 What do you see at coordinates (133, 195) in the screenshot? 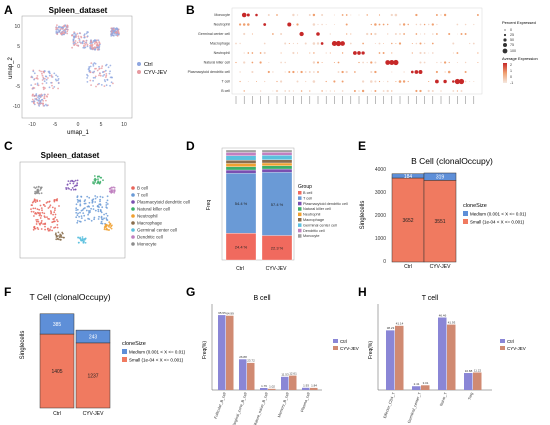
I see `panel-c-legend-swatch` at bounding box center [133, 195].